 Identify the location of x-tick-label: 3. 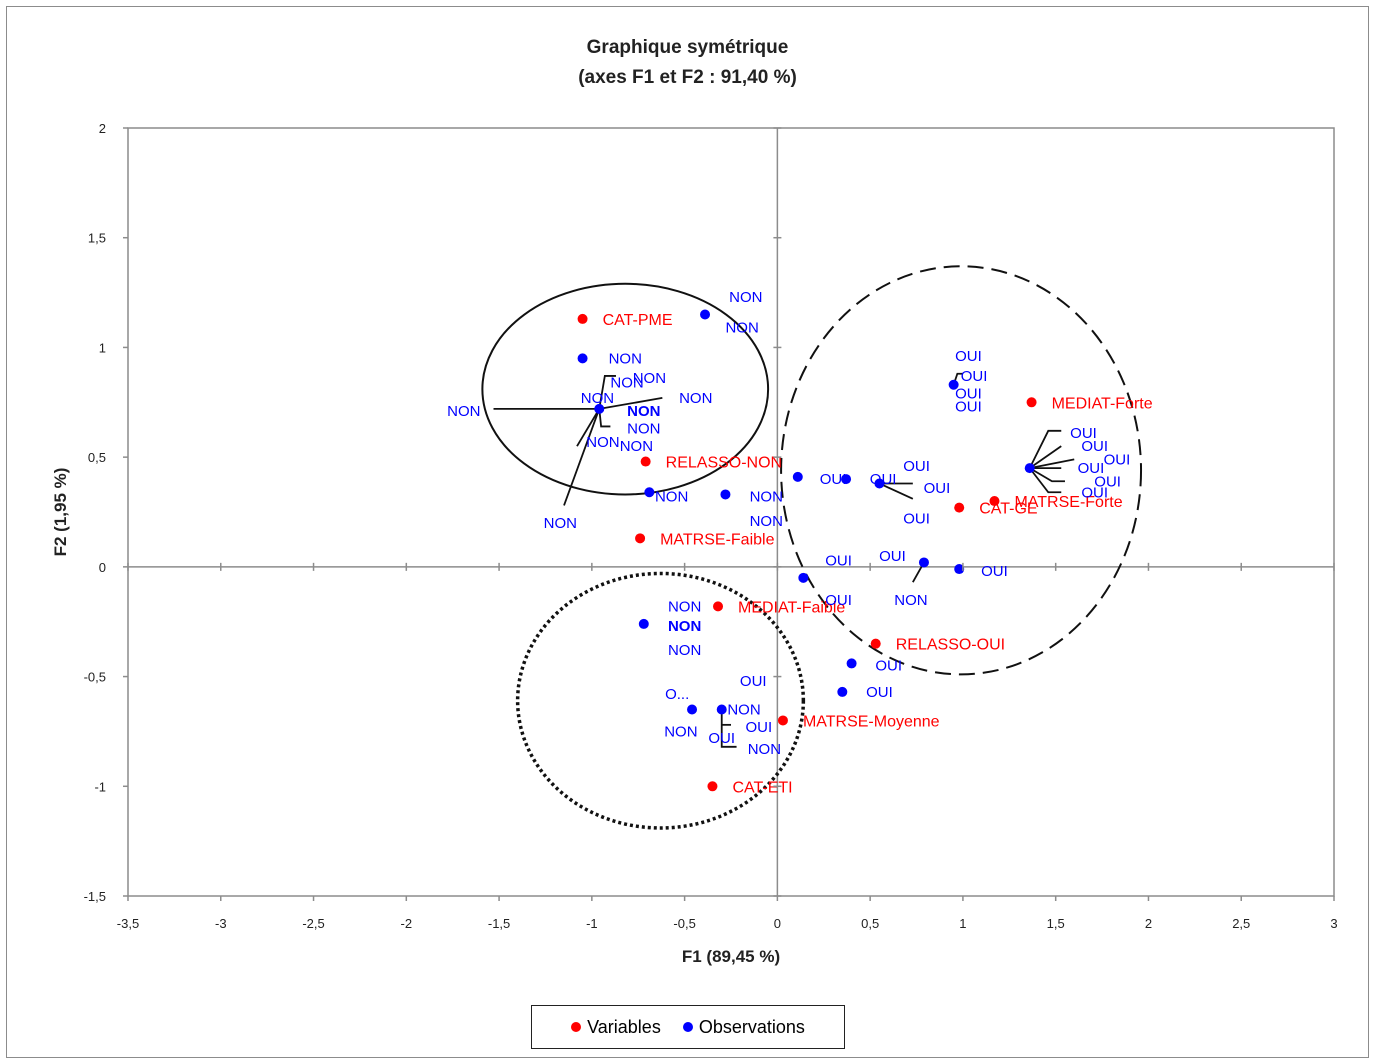
(1333, 923).